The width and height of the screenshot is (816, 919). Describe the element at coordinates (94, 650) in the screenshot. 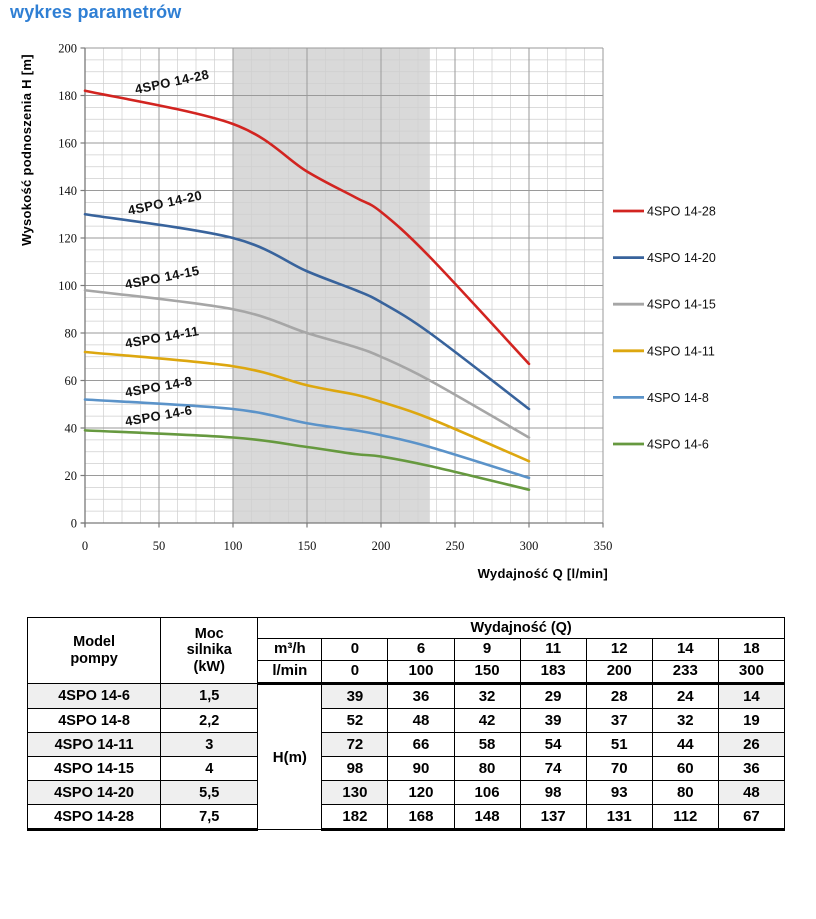

I see `col-header-model: Model pompy` at that location.